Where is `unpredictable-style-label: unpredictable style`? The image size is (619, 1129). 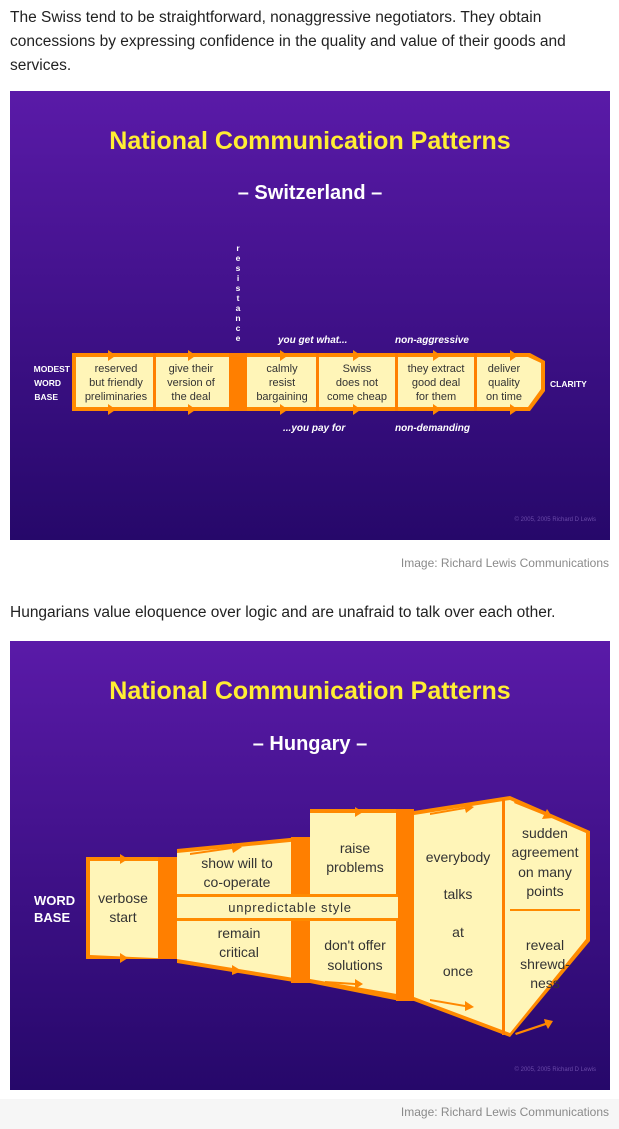 unpredictable-style-label: unpredictable style is located at coordinates (290, 907).